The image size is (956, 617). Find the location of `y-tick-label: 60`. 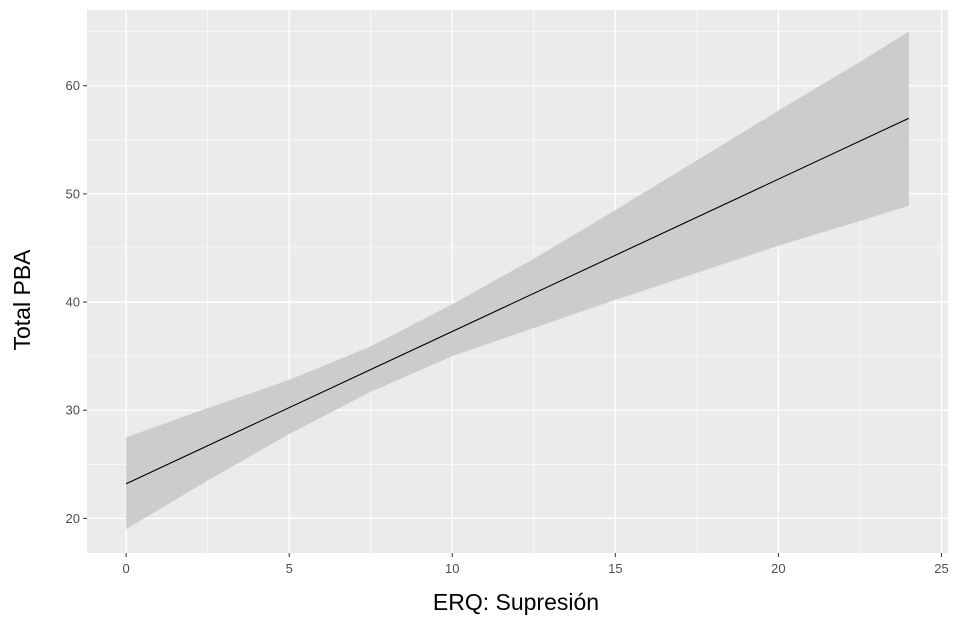

y-tick-label: 60 is located at coordinates (73, 85).